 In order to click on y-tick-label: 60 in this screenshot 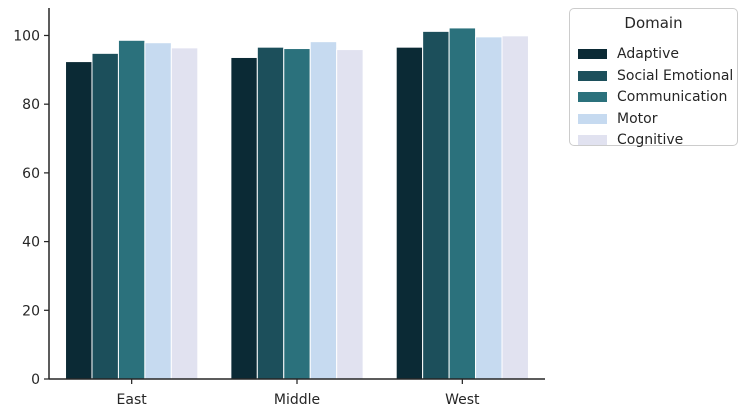, I will do `click(31, 174)`.